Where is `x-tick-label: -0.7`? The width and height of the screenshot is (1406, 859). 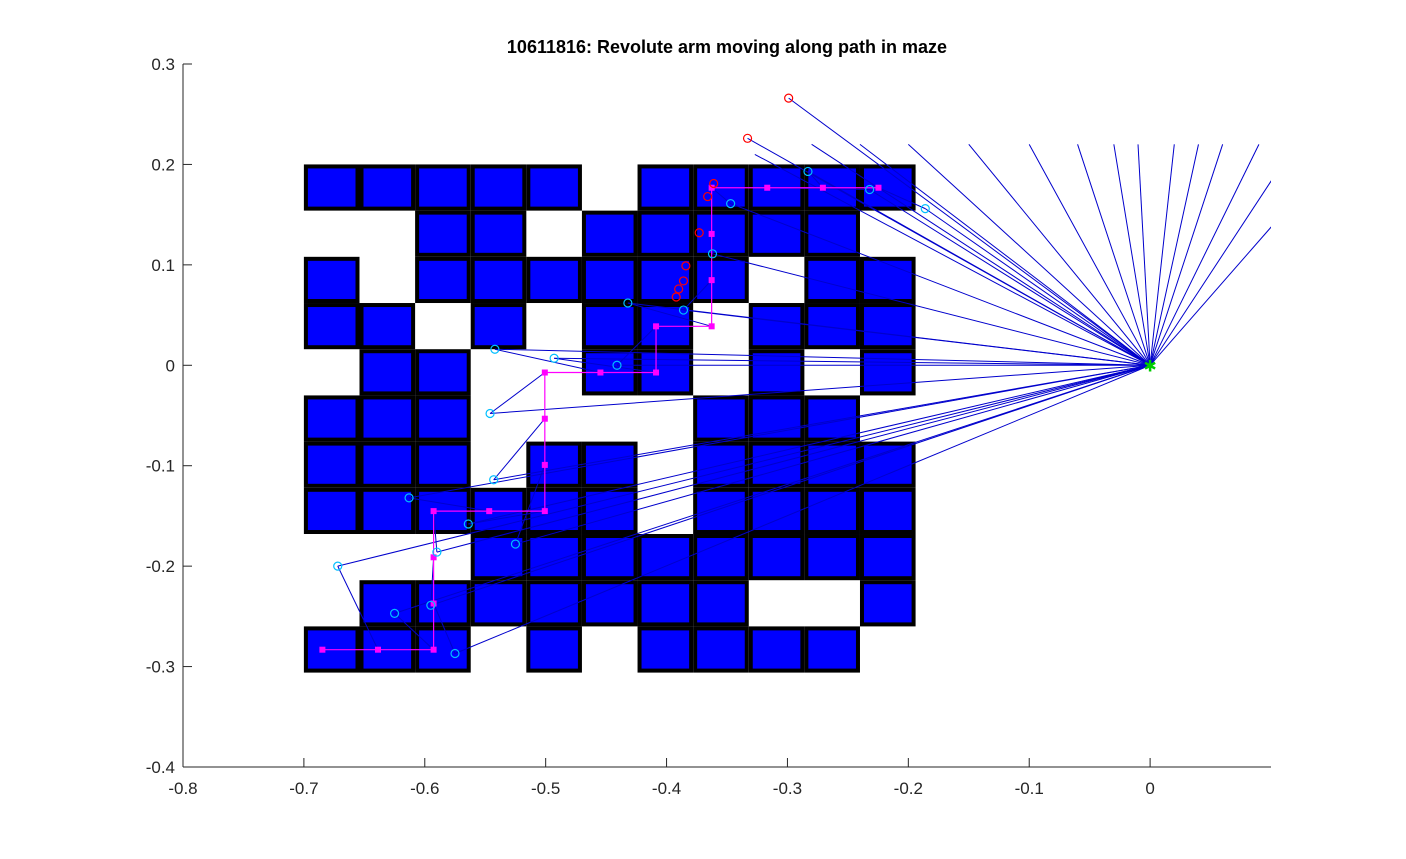
x-tick-label: -0.7 is located at coordinates (303, 788).